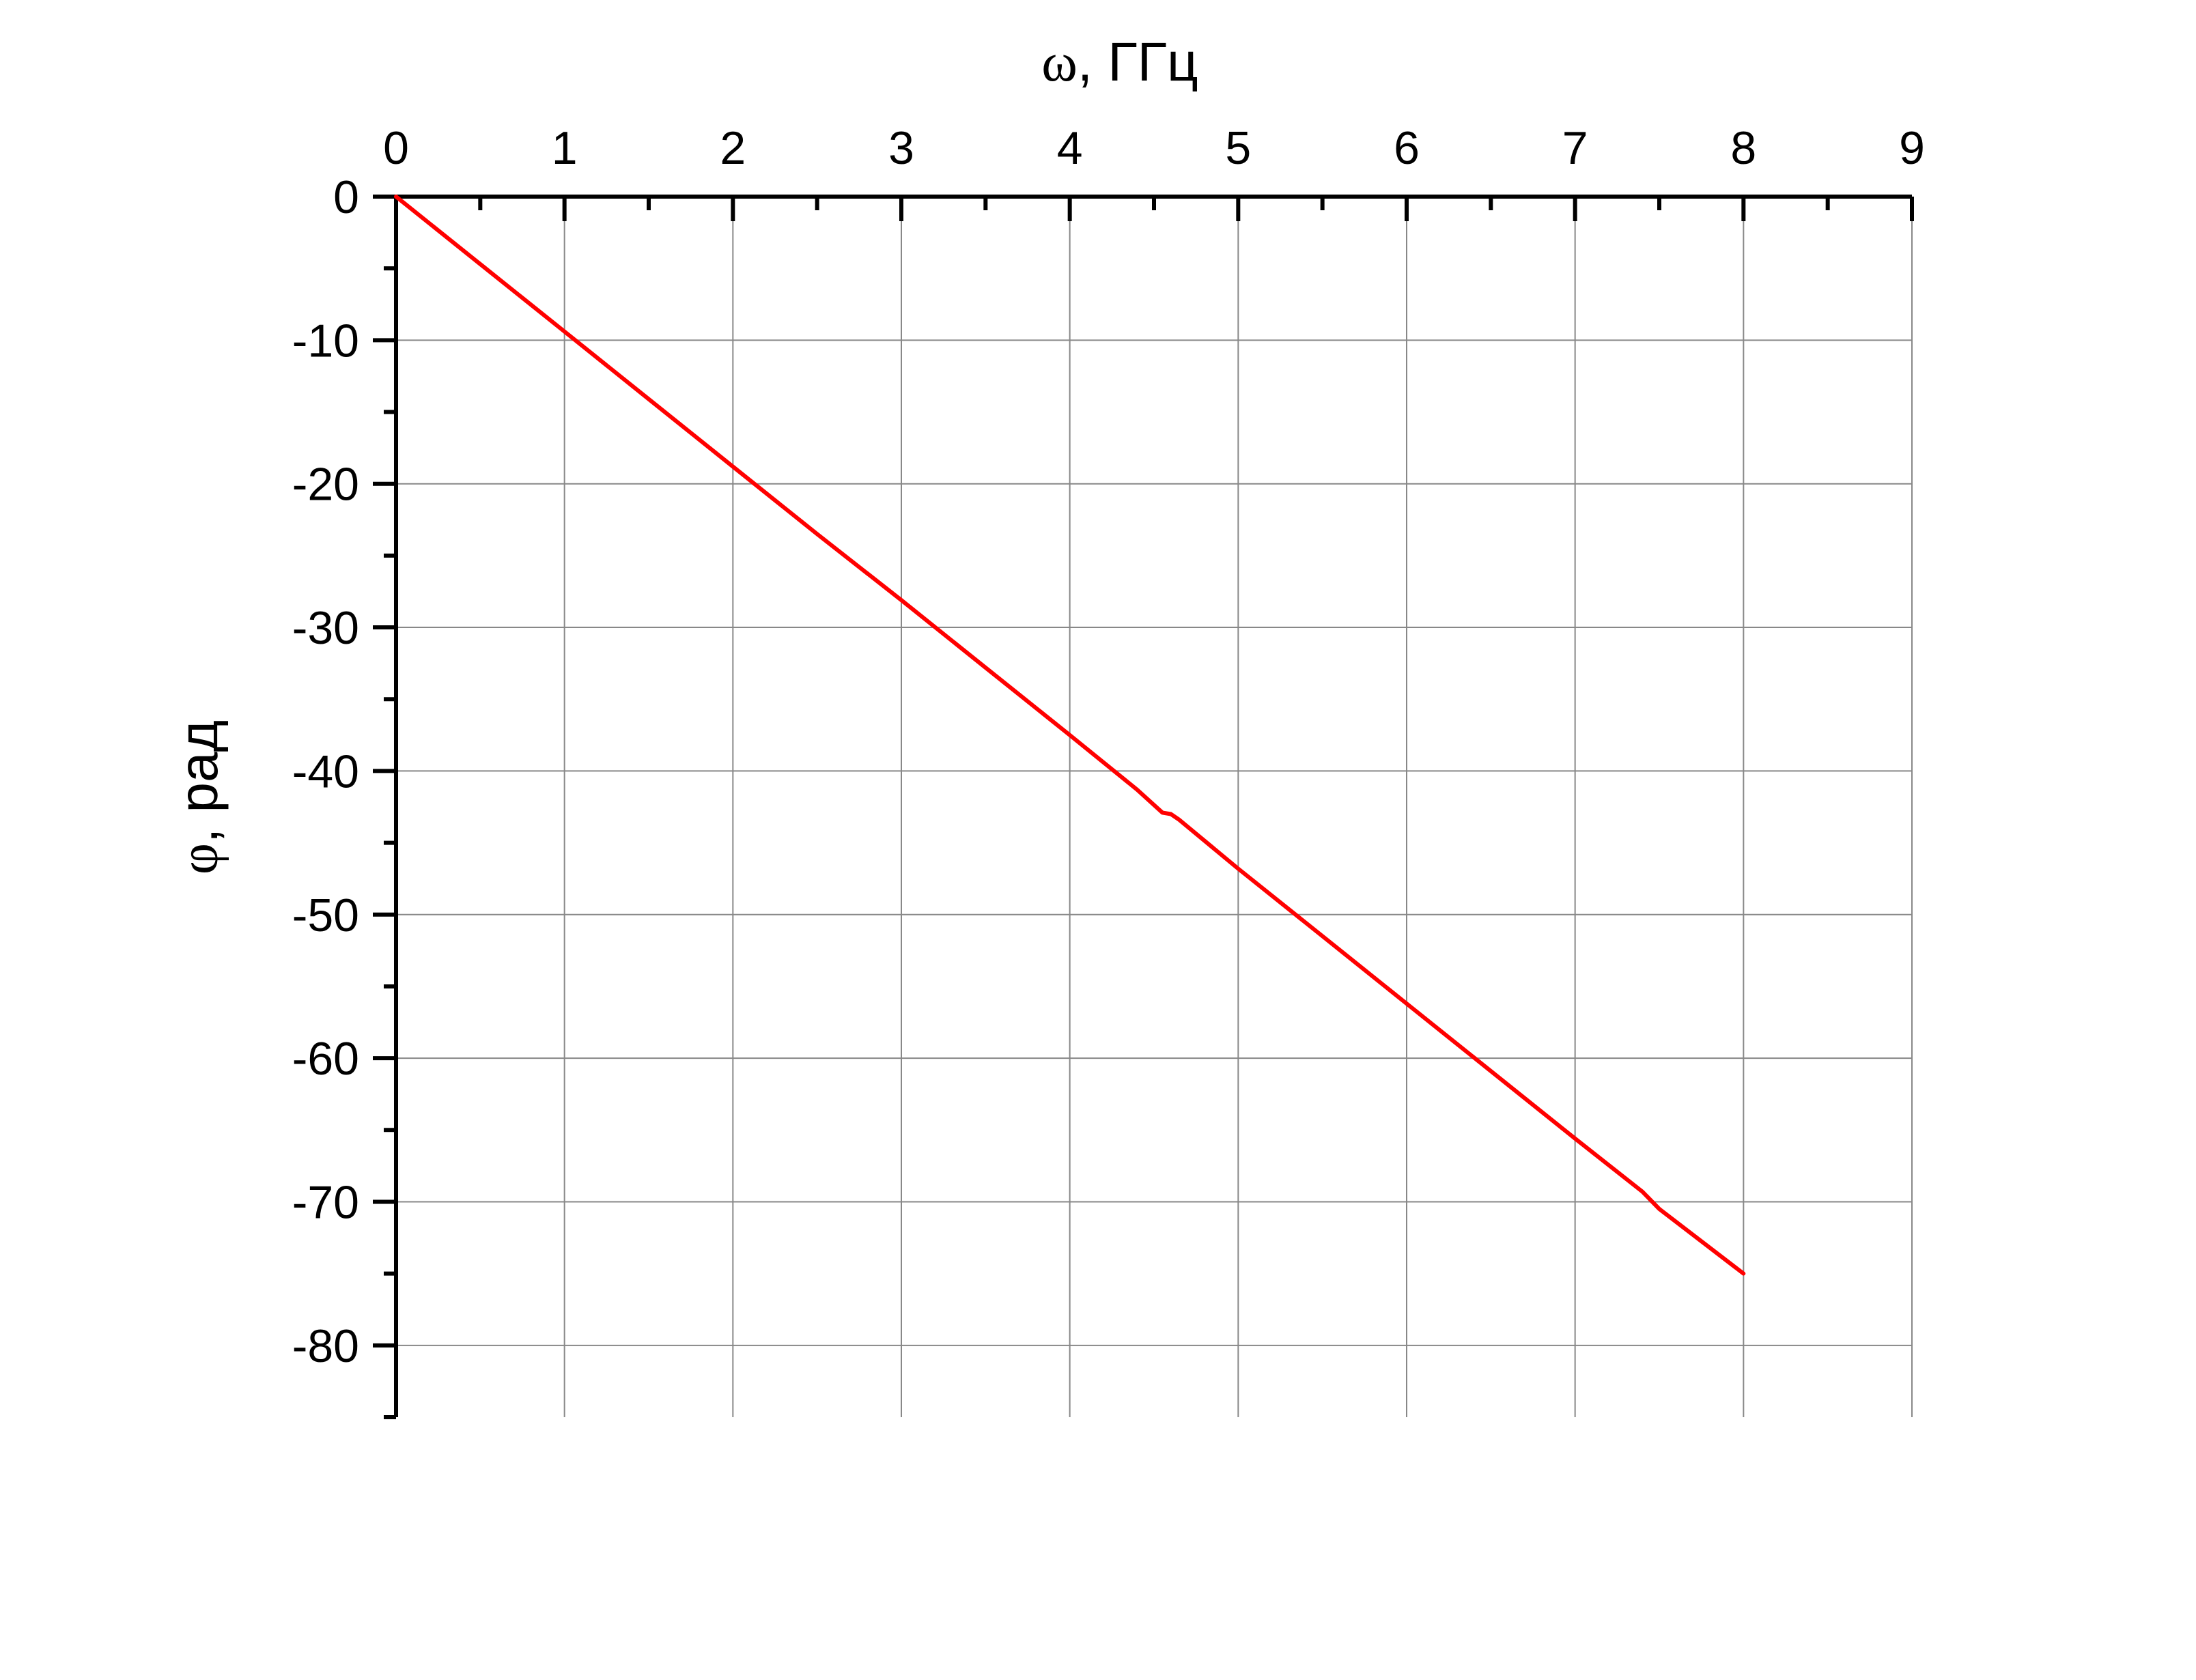  I want to click on x-tick-label: 0, so click(396, 148).